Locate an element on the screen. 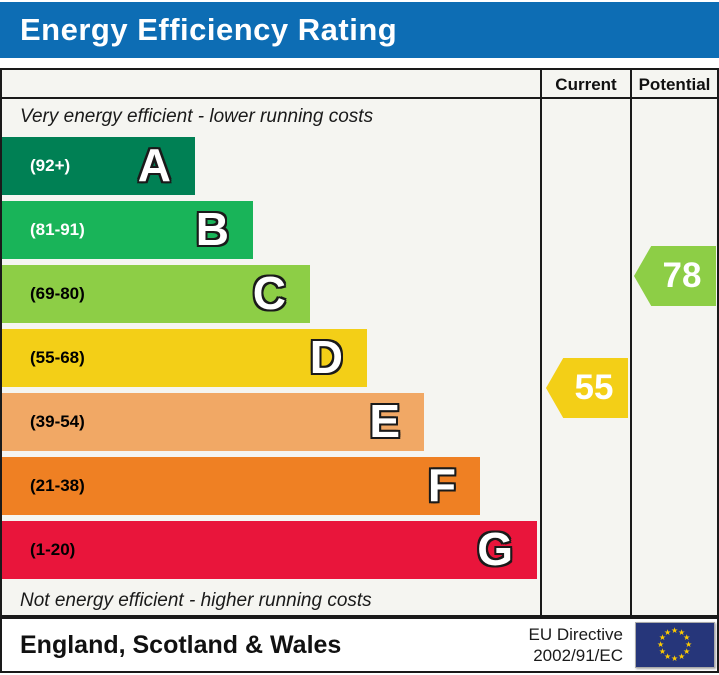  band-d: (55-68) D is located at coordinates (184, 358).